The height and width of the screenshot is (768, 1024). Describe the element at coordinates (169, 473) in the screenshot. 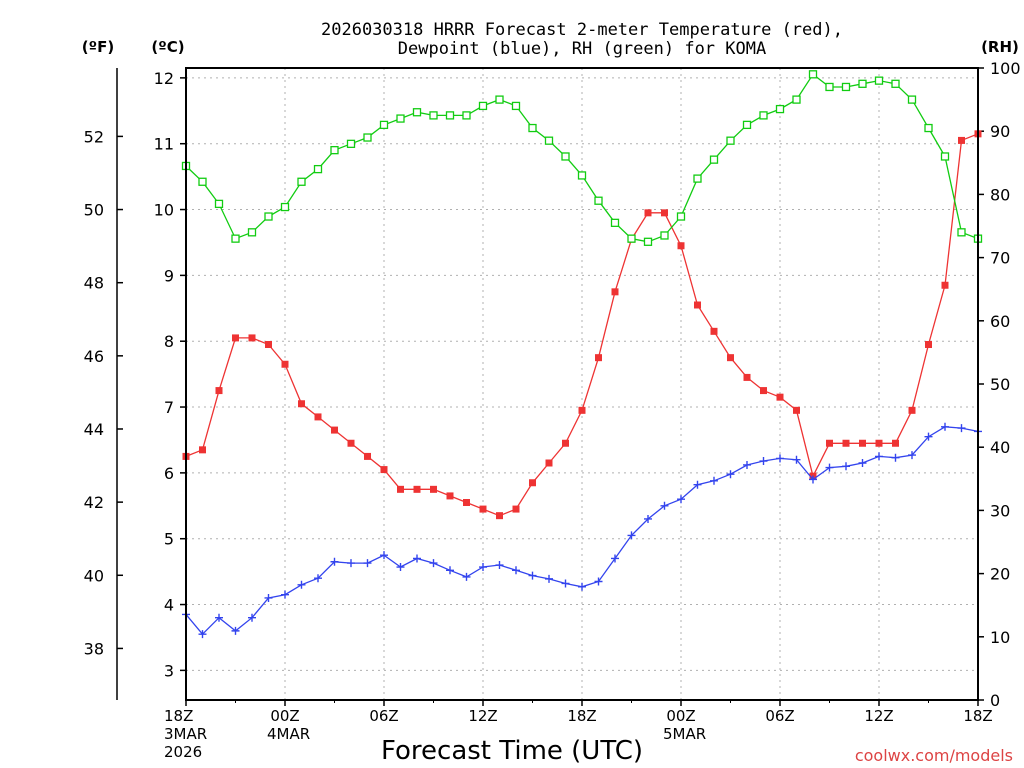

I see `celsius-tick-label: 6` at that location.